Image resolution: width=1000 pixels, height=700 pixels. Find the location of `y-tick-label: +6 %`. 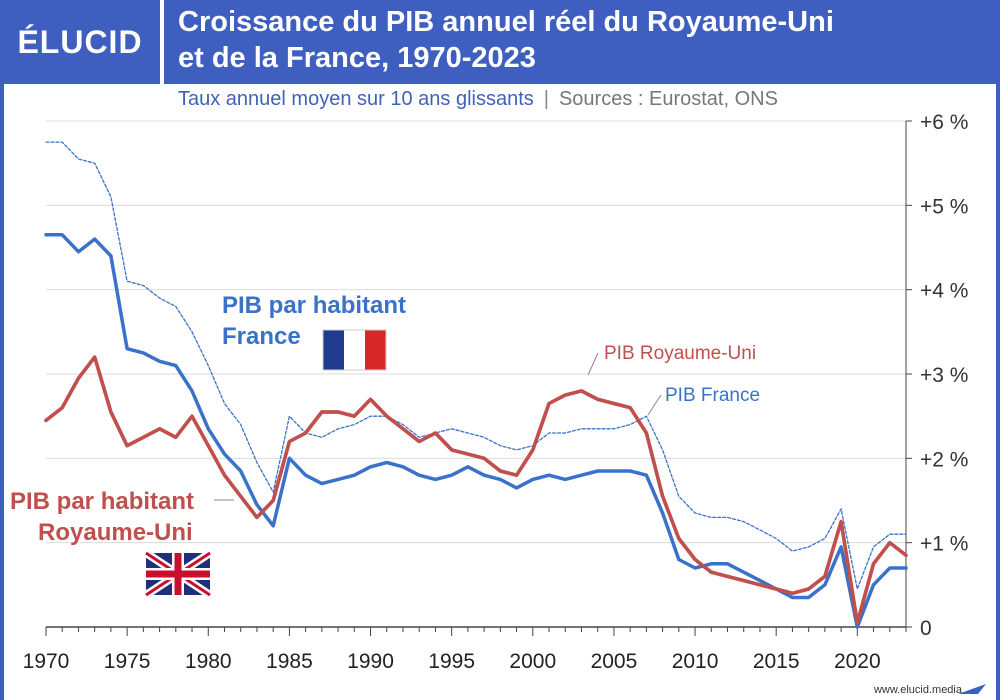

y-tick-label: +6 % is located at coordinates (944, 122).